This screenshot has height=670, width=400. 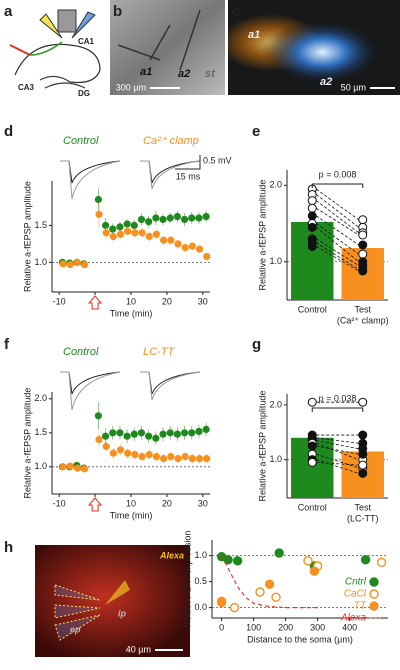 I want to click on y-axis-label: Relative a-fEPSP amplitude, so click(x=262, y=235).